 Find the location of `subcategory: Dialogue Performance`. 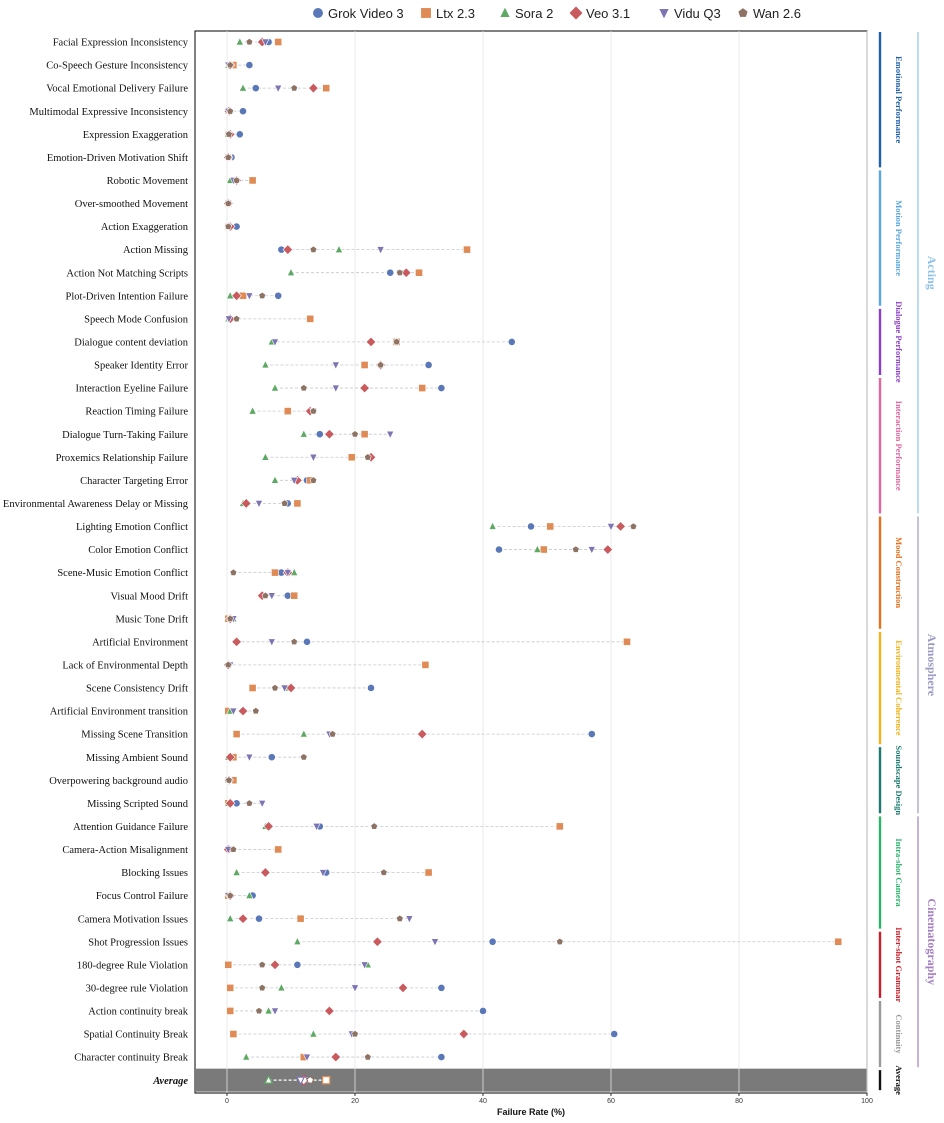

subcategory: Dialogue Performance is located at coordinates (891, 342).